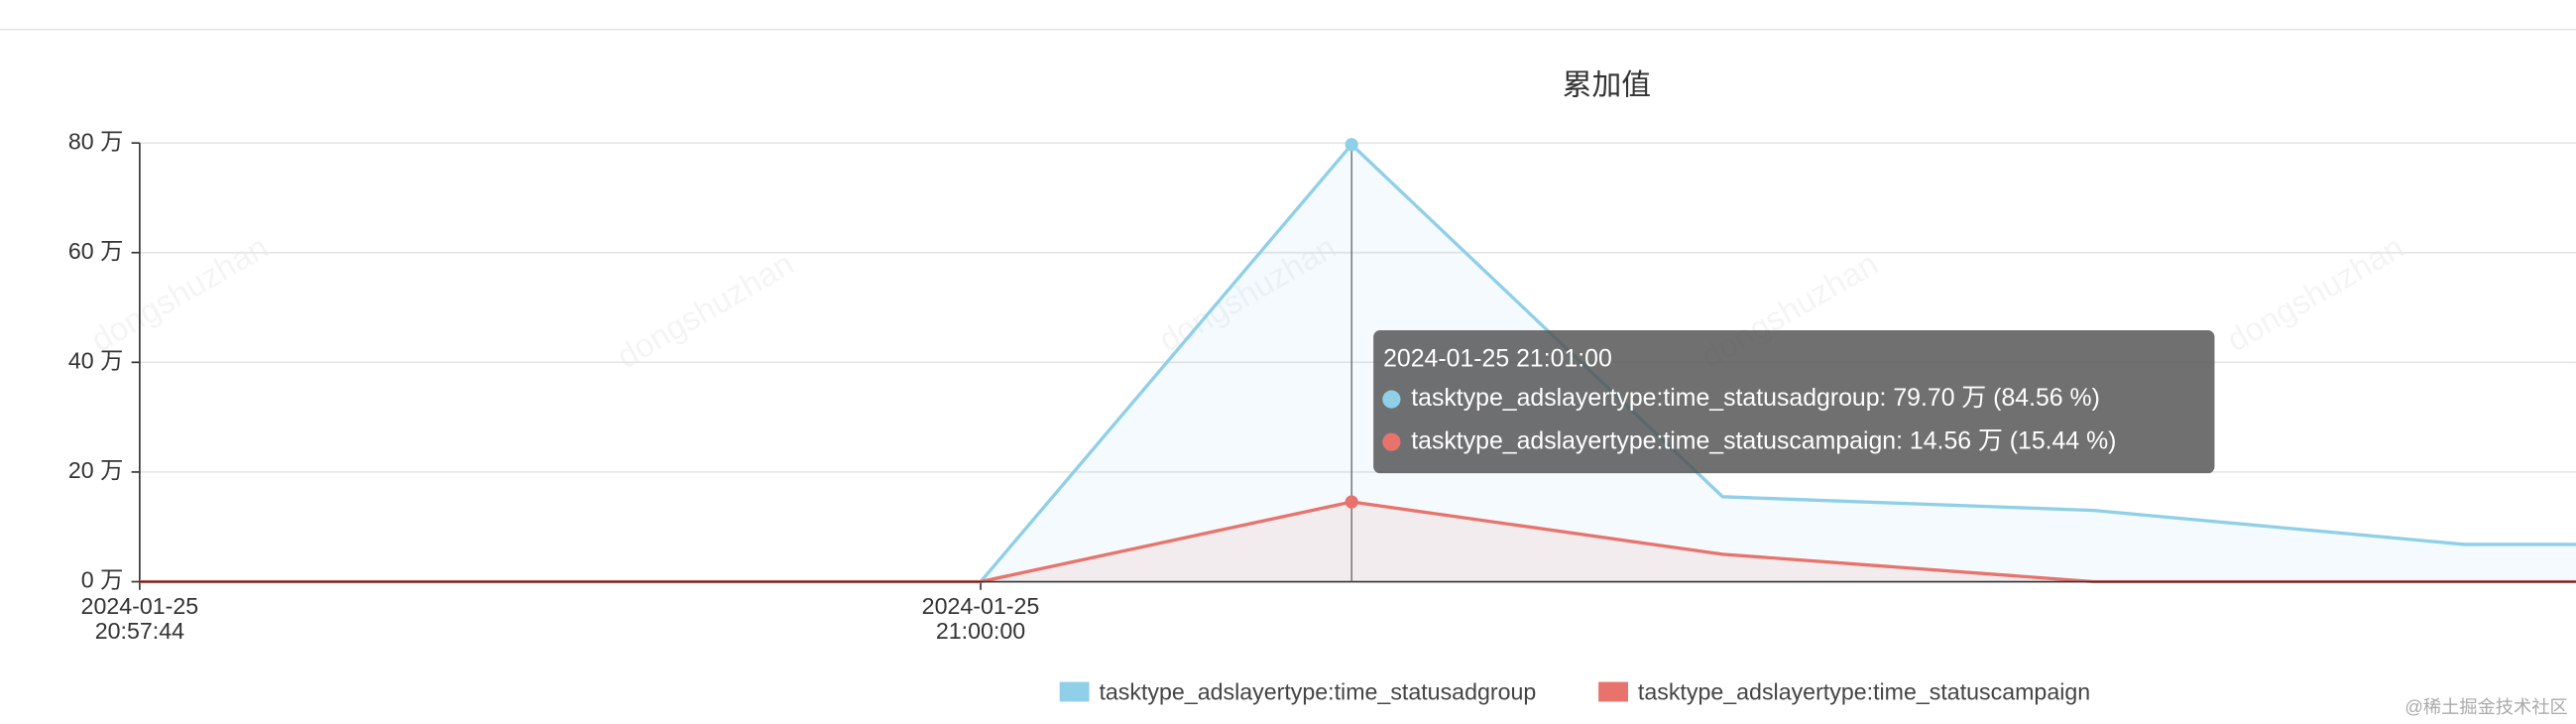 Image resolution: width=2576 pixels, height=724 pixels. What do you see at coordinates (2486, 707) in the screenshot?
I see `credit: @稀土掘金技术社区` at bounding box center [2486, 707].